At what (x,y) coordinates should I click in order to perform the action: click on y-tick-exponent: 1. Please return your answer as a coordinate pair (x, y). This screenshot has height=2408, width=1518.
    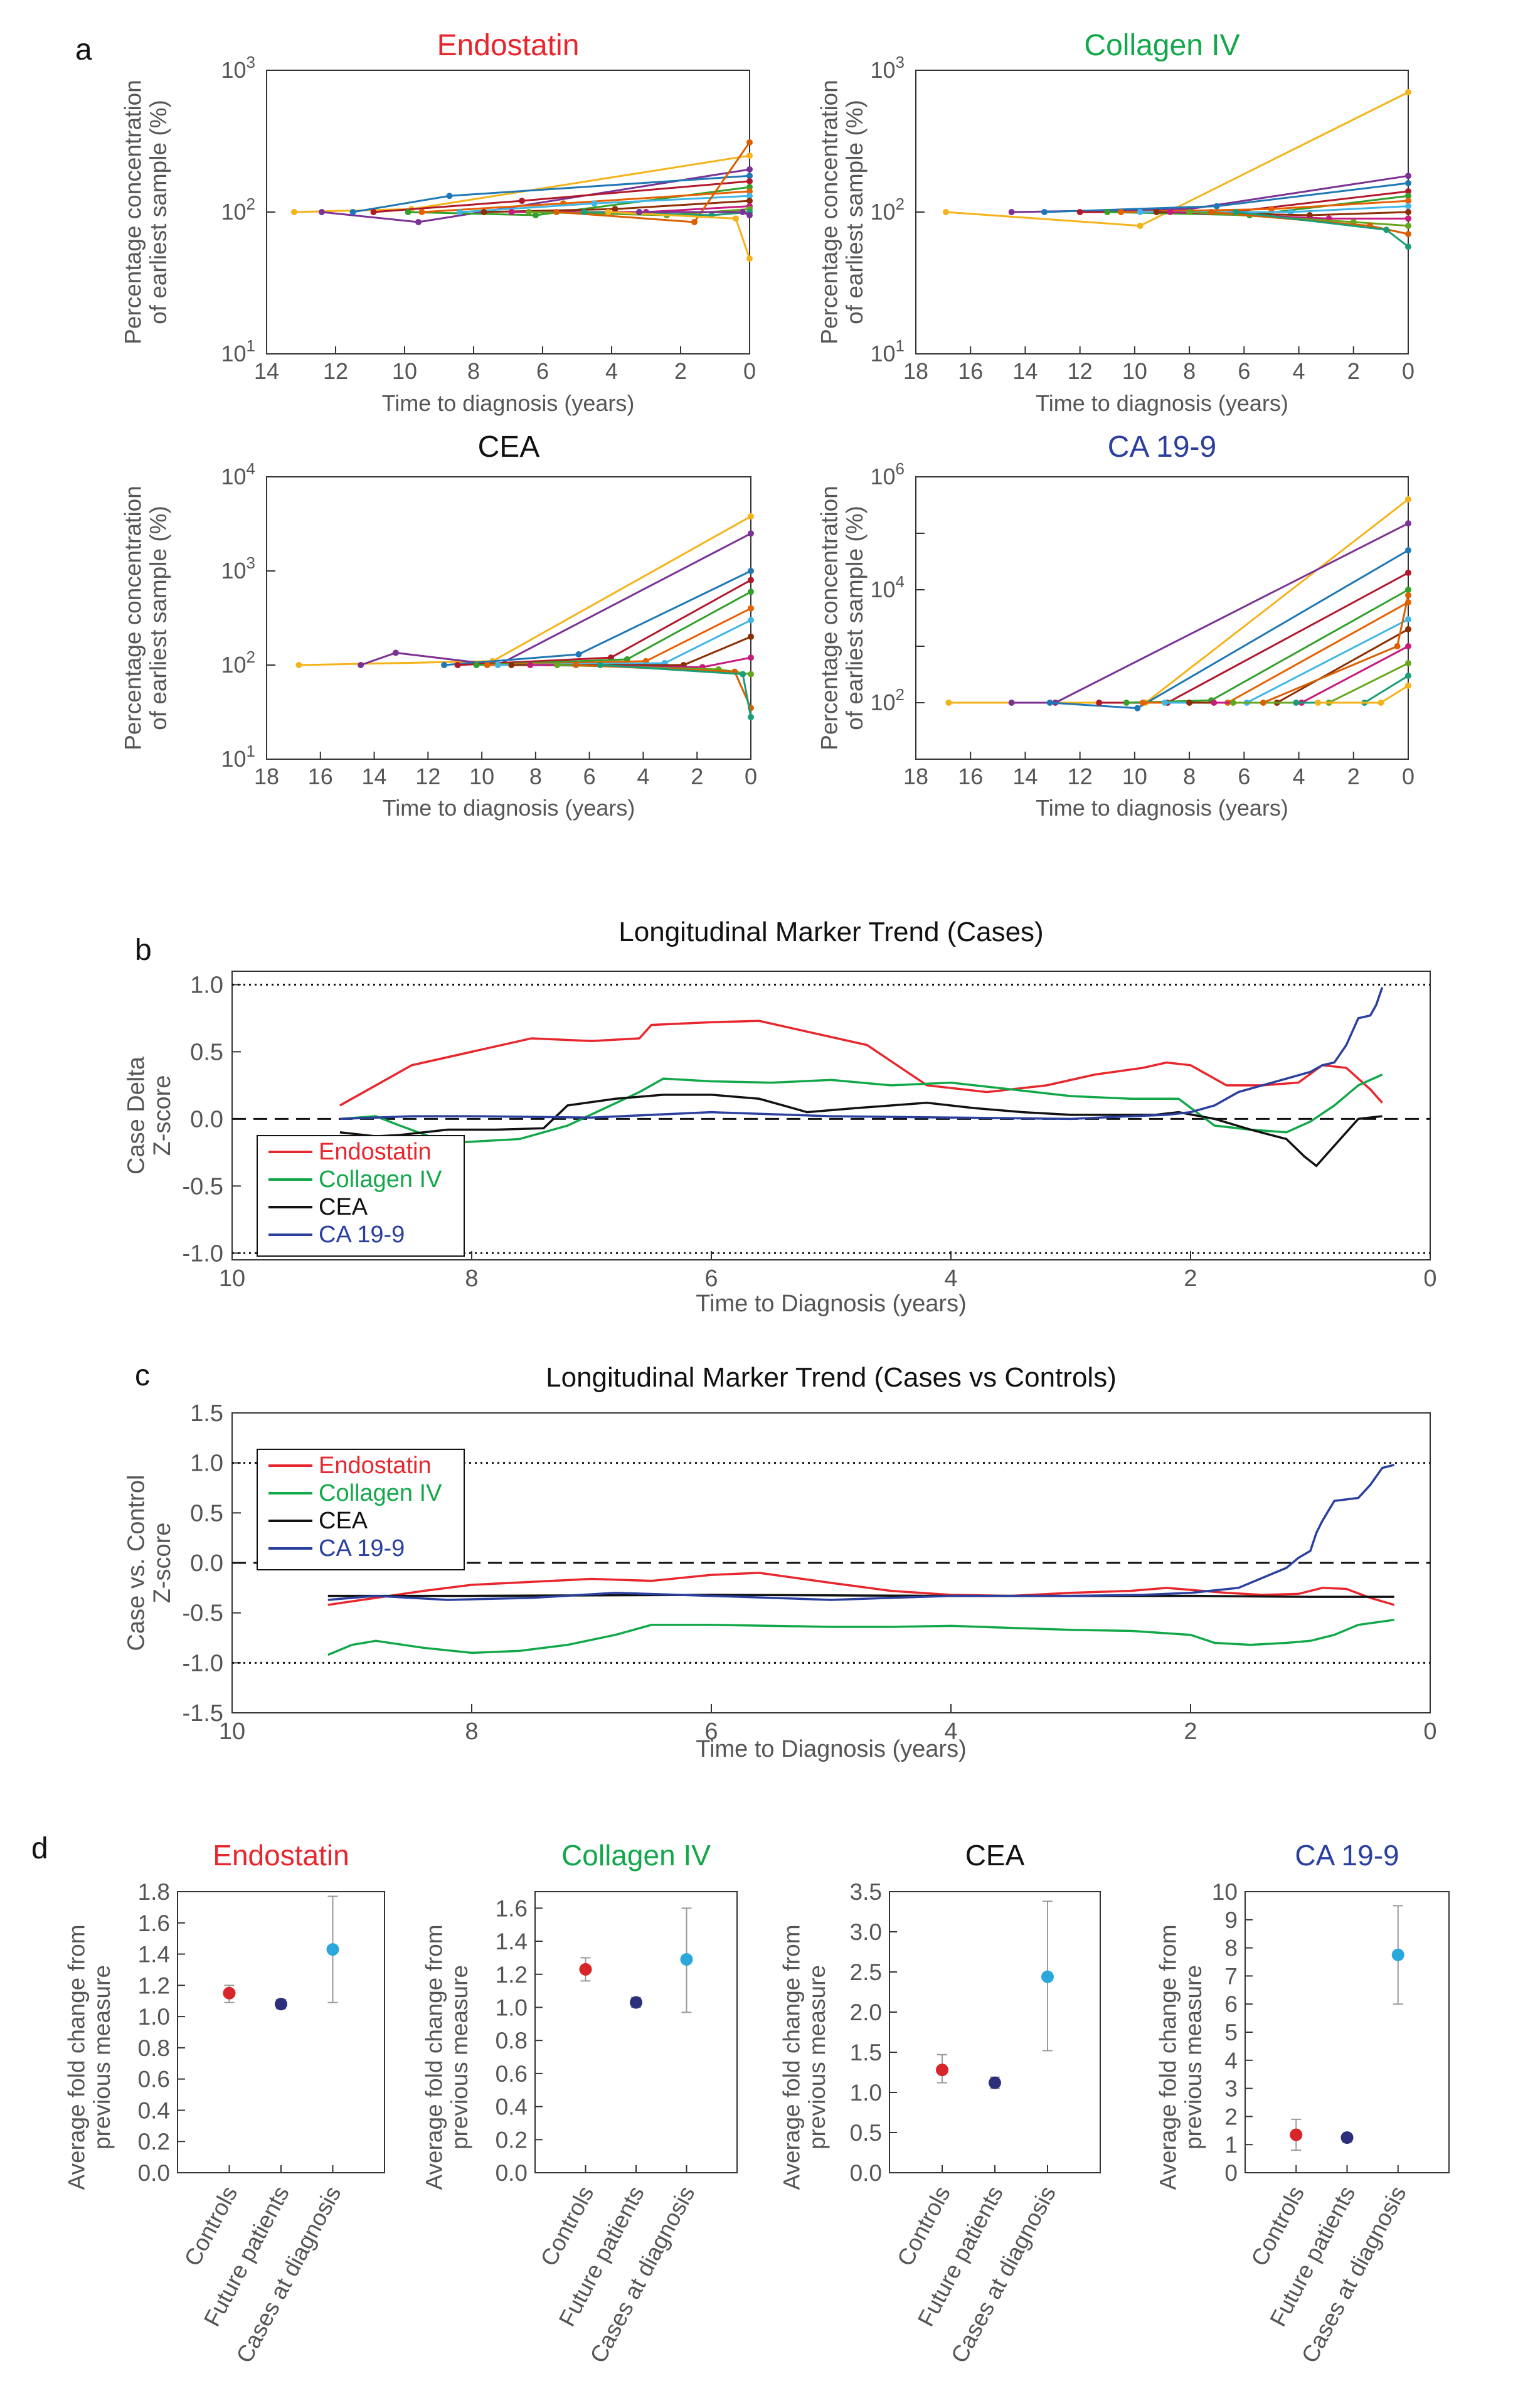
    Looking at the image, I should click on (251, 751).